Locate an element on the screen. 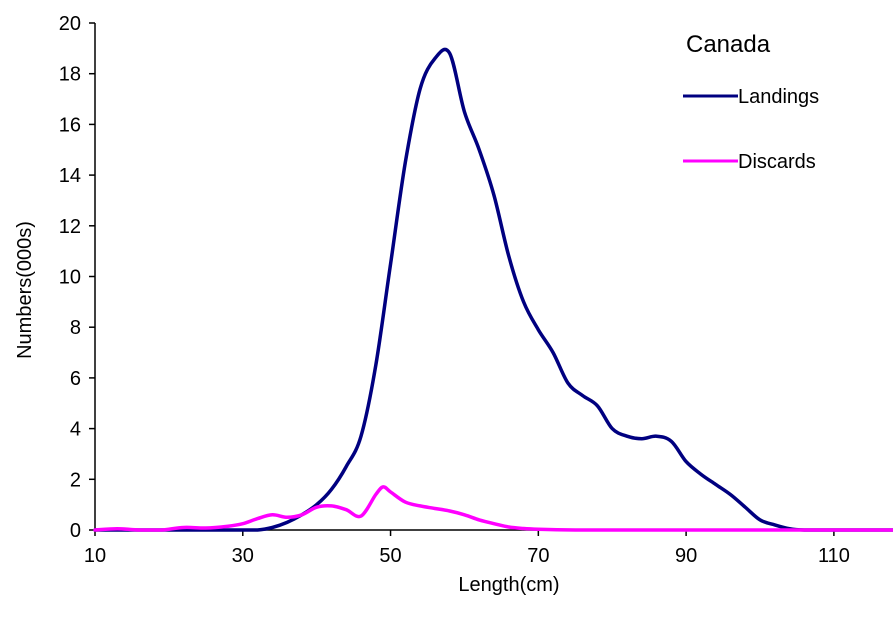  y-tick-label: 16 is located at coordinates (70, 125).